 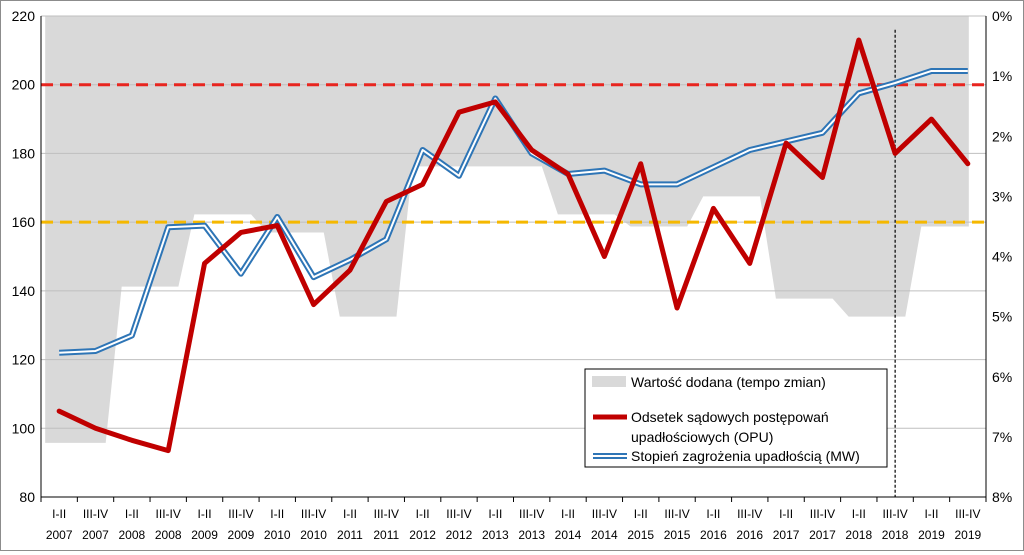 What do you see at coordinates (1002, 136) in the screenshot?
I see `y-right-tick-label: 2%` at bounding box center [1002, 136].